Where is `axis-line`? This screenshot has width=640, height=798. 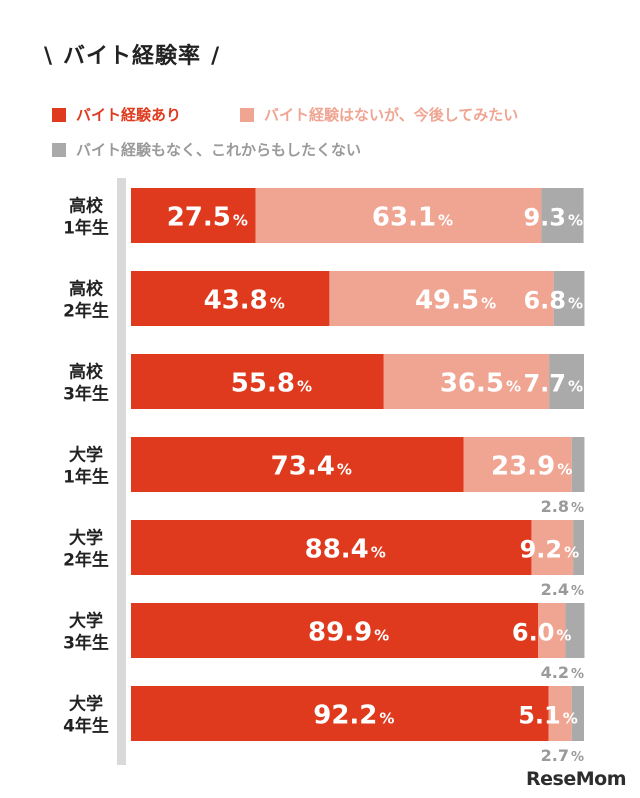 axis-line is located at coordinates (121, 471).